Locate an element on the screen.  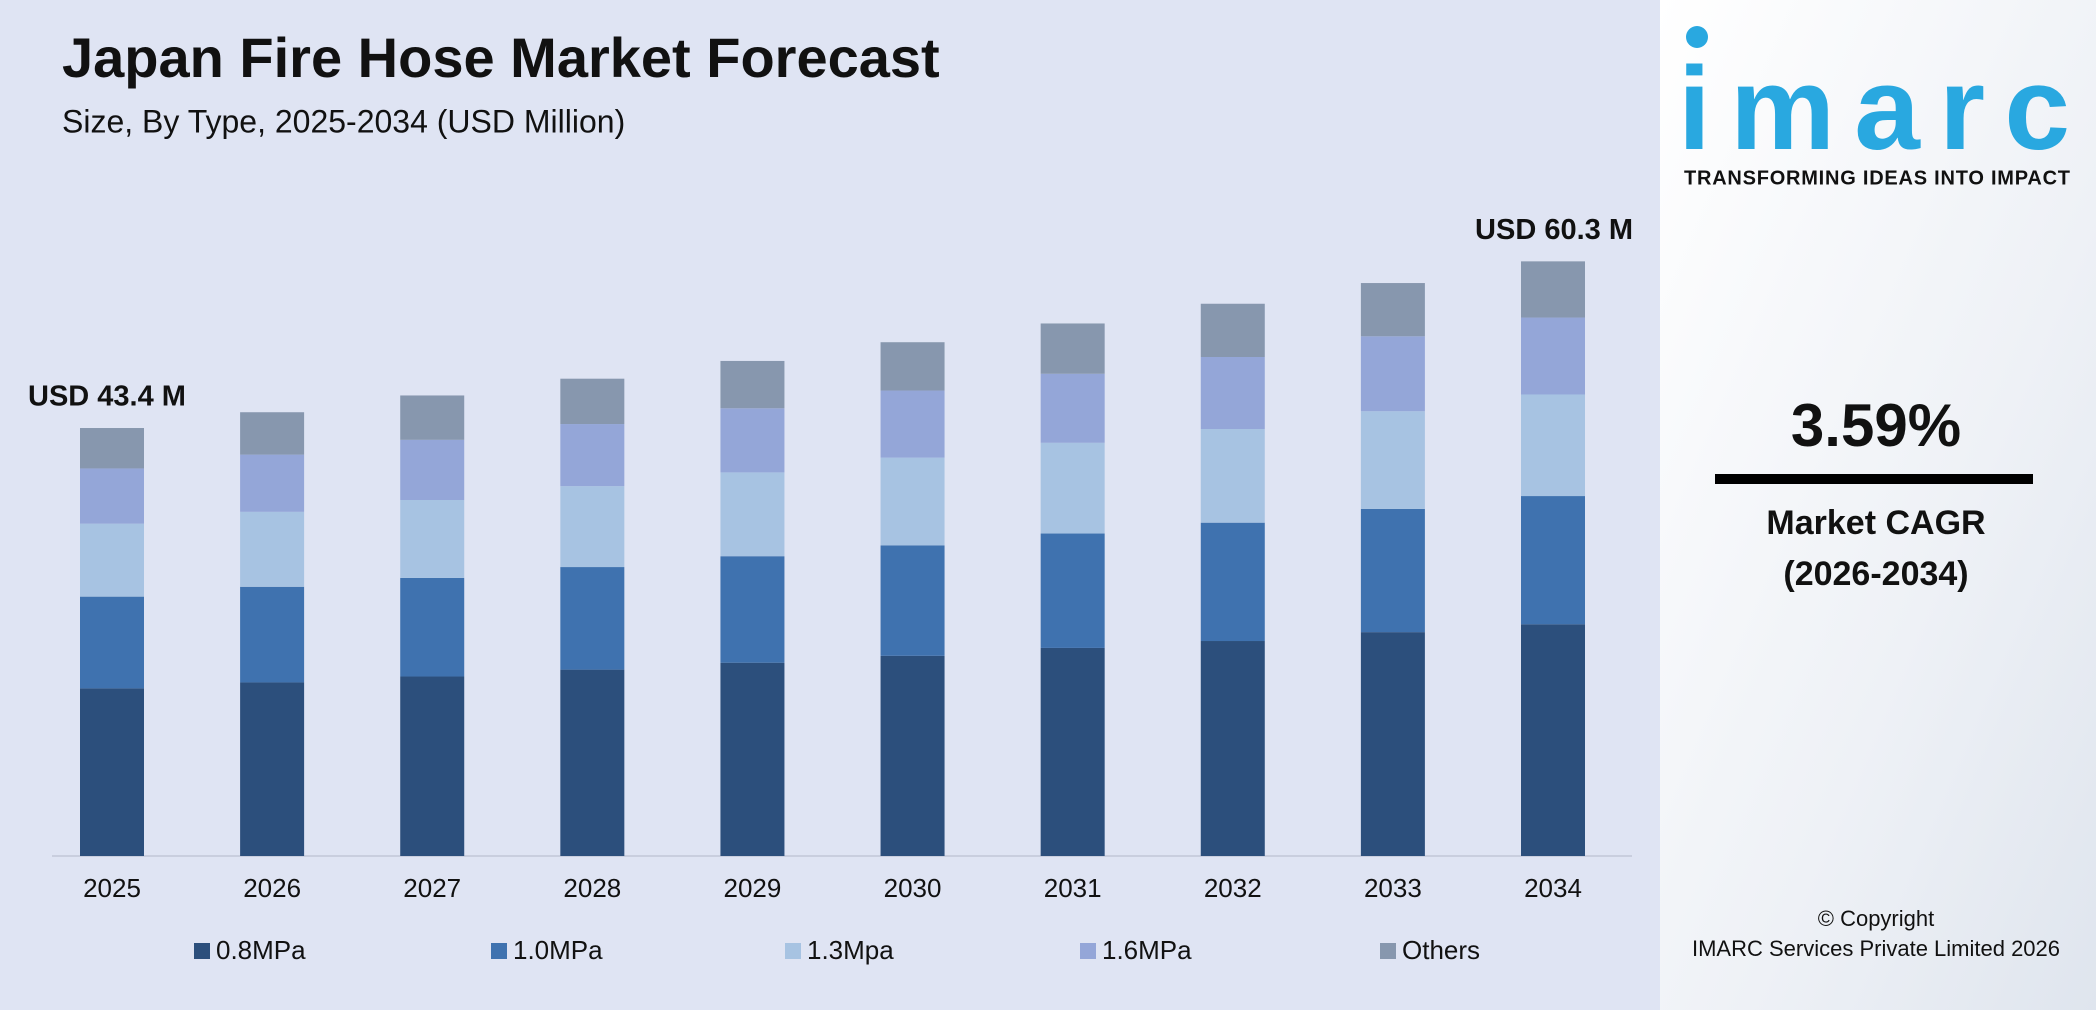
x-tick-label: 2031 is located at coordinates (1073, 888).